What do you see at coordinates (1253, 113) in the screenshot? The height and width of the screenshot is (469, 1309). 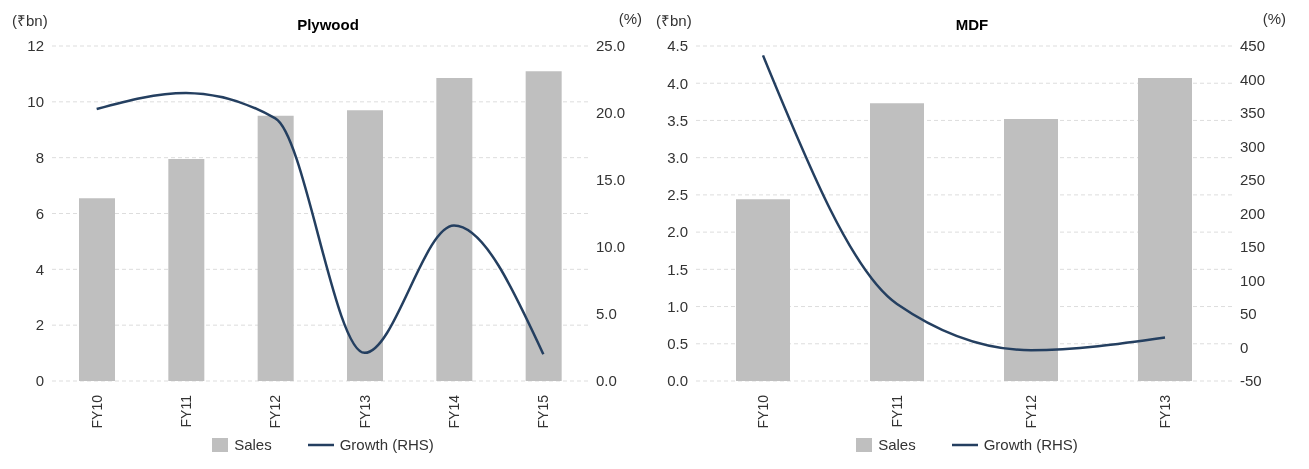 I see `y2-tick-label: 350` at bounding box center [1253, 113].